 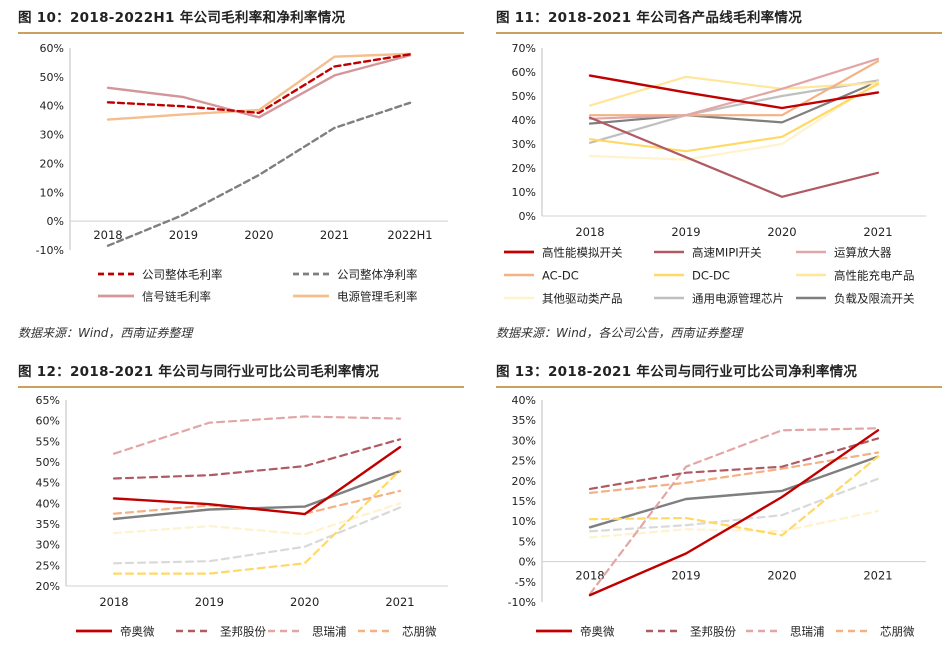 I want to click on fig12-series-3-line, so click(x=257, y=435).